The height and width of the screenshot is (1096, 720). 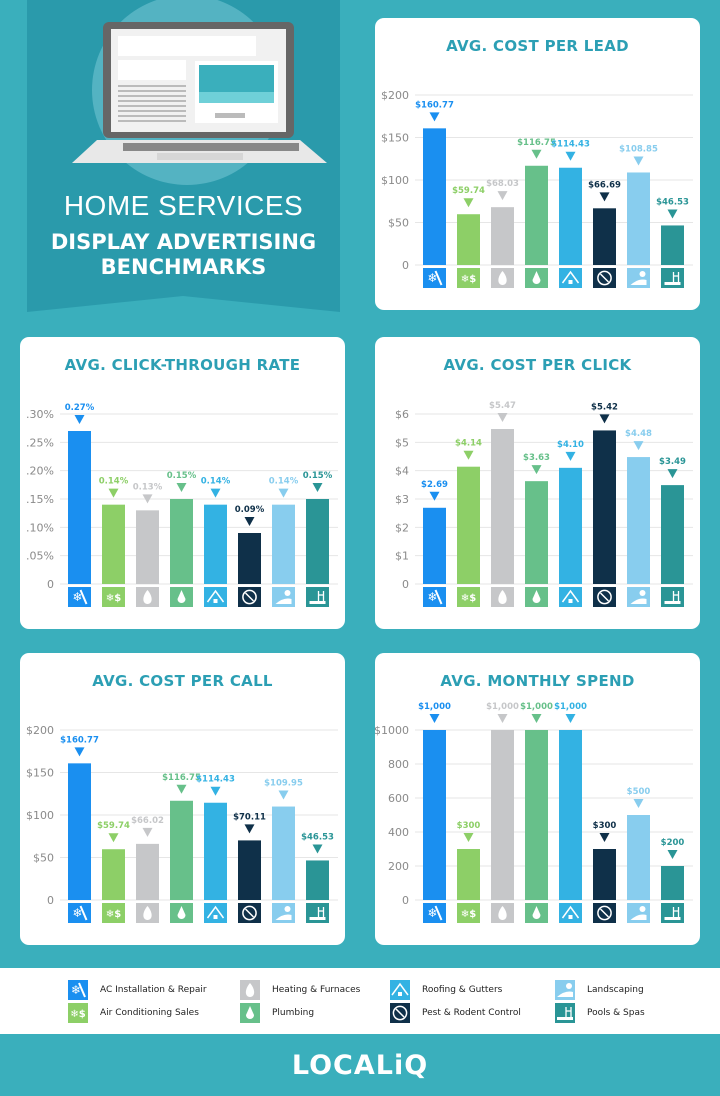 What do you see at coordinates (398, 764) in the screenshot?
I see `y-tick-label: 800` at bounding box center [398, 764].